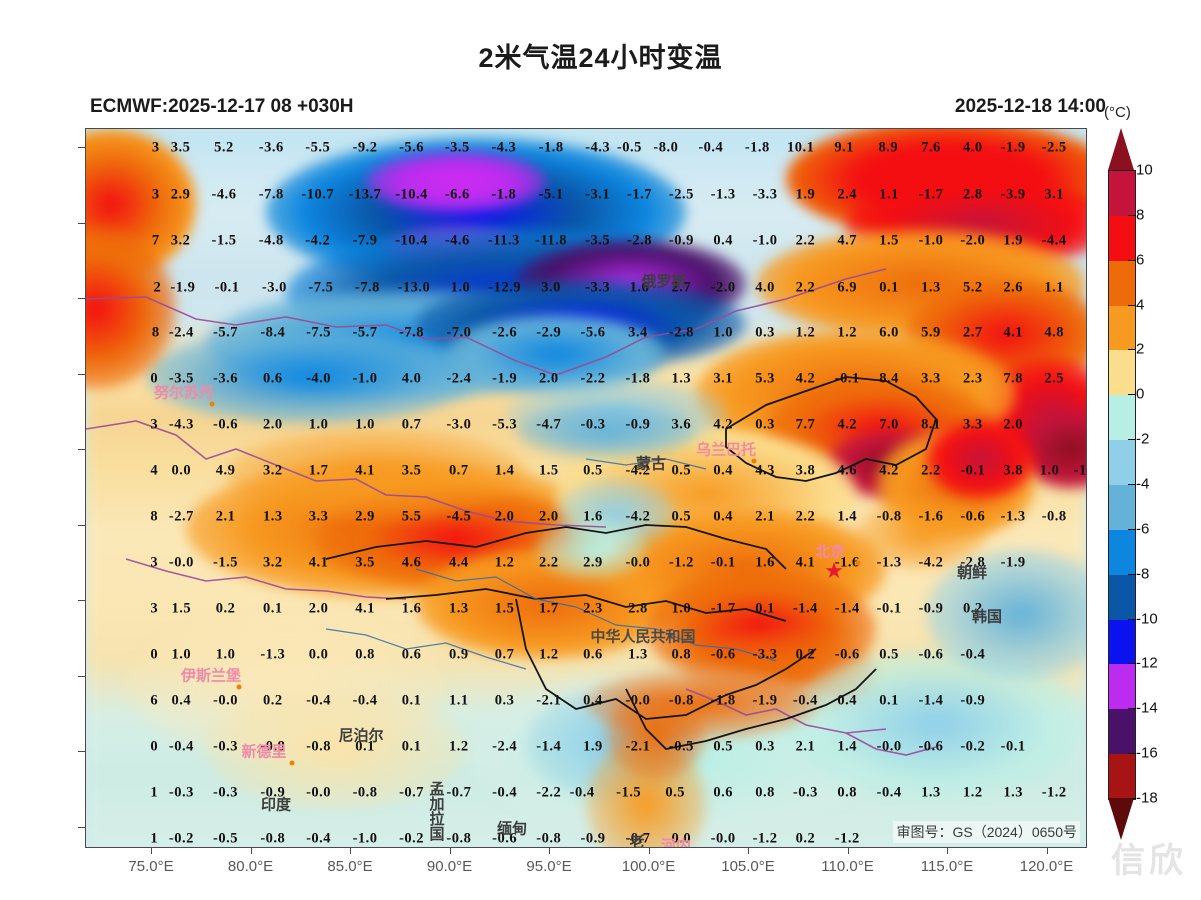 The image size is (1201, 900). What do you see at coordinates (151, 866) in the screenshot?
I see `longitude-tick-label: 75.0°E` at bounding box center [151, 866].